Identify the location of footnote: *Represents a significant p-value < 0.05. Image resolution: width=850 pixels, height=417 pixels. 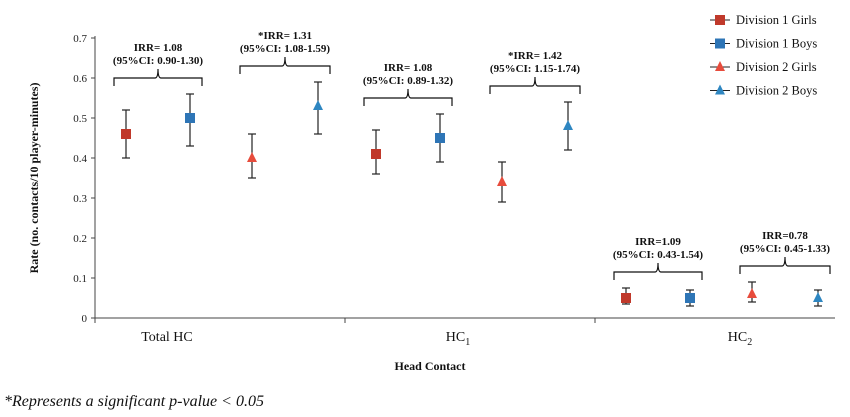
(134, 401).